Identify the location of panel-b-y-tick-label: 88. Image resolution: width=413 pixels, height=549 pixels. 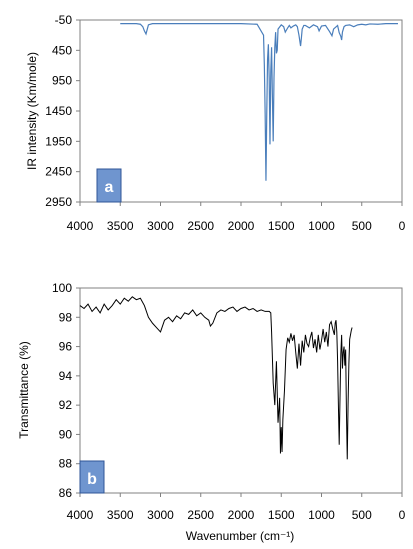
(66, 464).